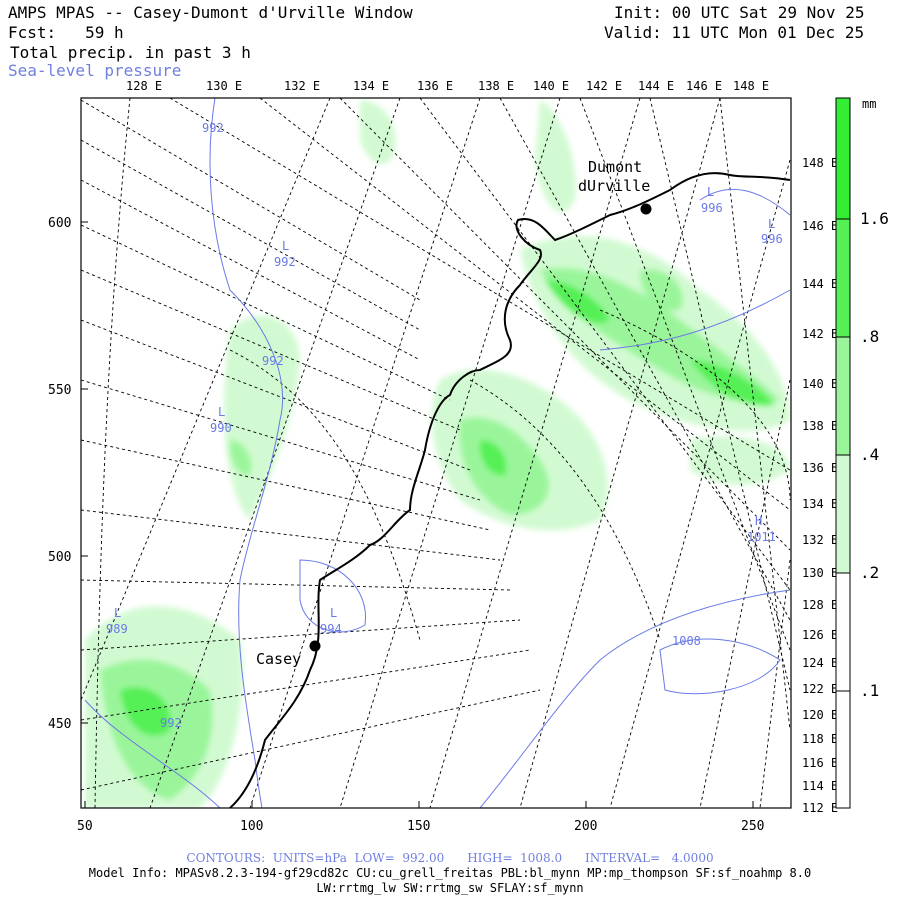 This screenshot has width=900, height=900. What do you see at coordinates (646, 209) in the screenshot?
I see `dumont-station-marker` at bounding box center [646, 209].